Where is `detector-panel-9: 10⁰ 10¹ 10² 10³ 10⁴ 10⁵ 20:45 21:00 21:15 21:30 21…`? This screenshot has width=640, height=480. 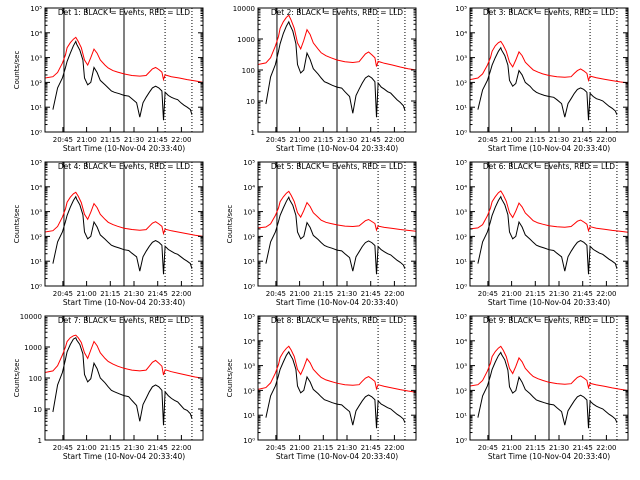
detector-panel-9: 10⁰ 10¹ 10² 10³ 10⁴ 10⁵ 20:45 21:00 21:15 21:30 21… is located at coordinates (542, 387).